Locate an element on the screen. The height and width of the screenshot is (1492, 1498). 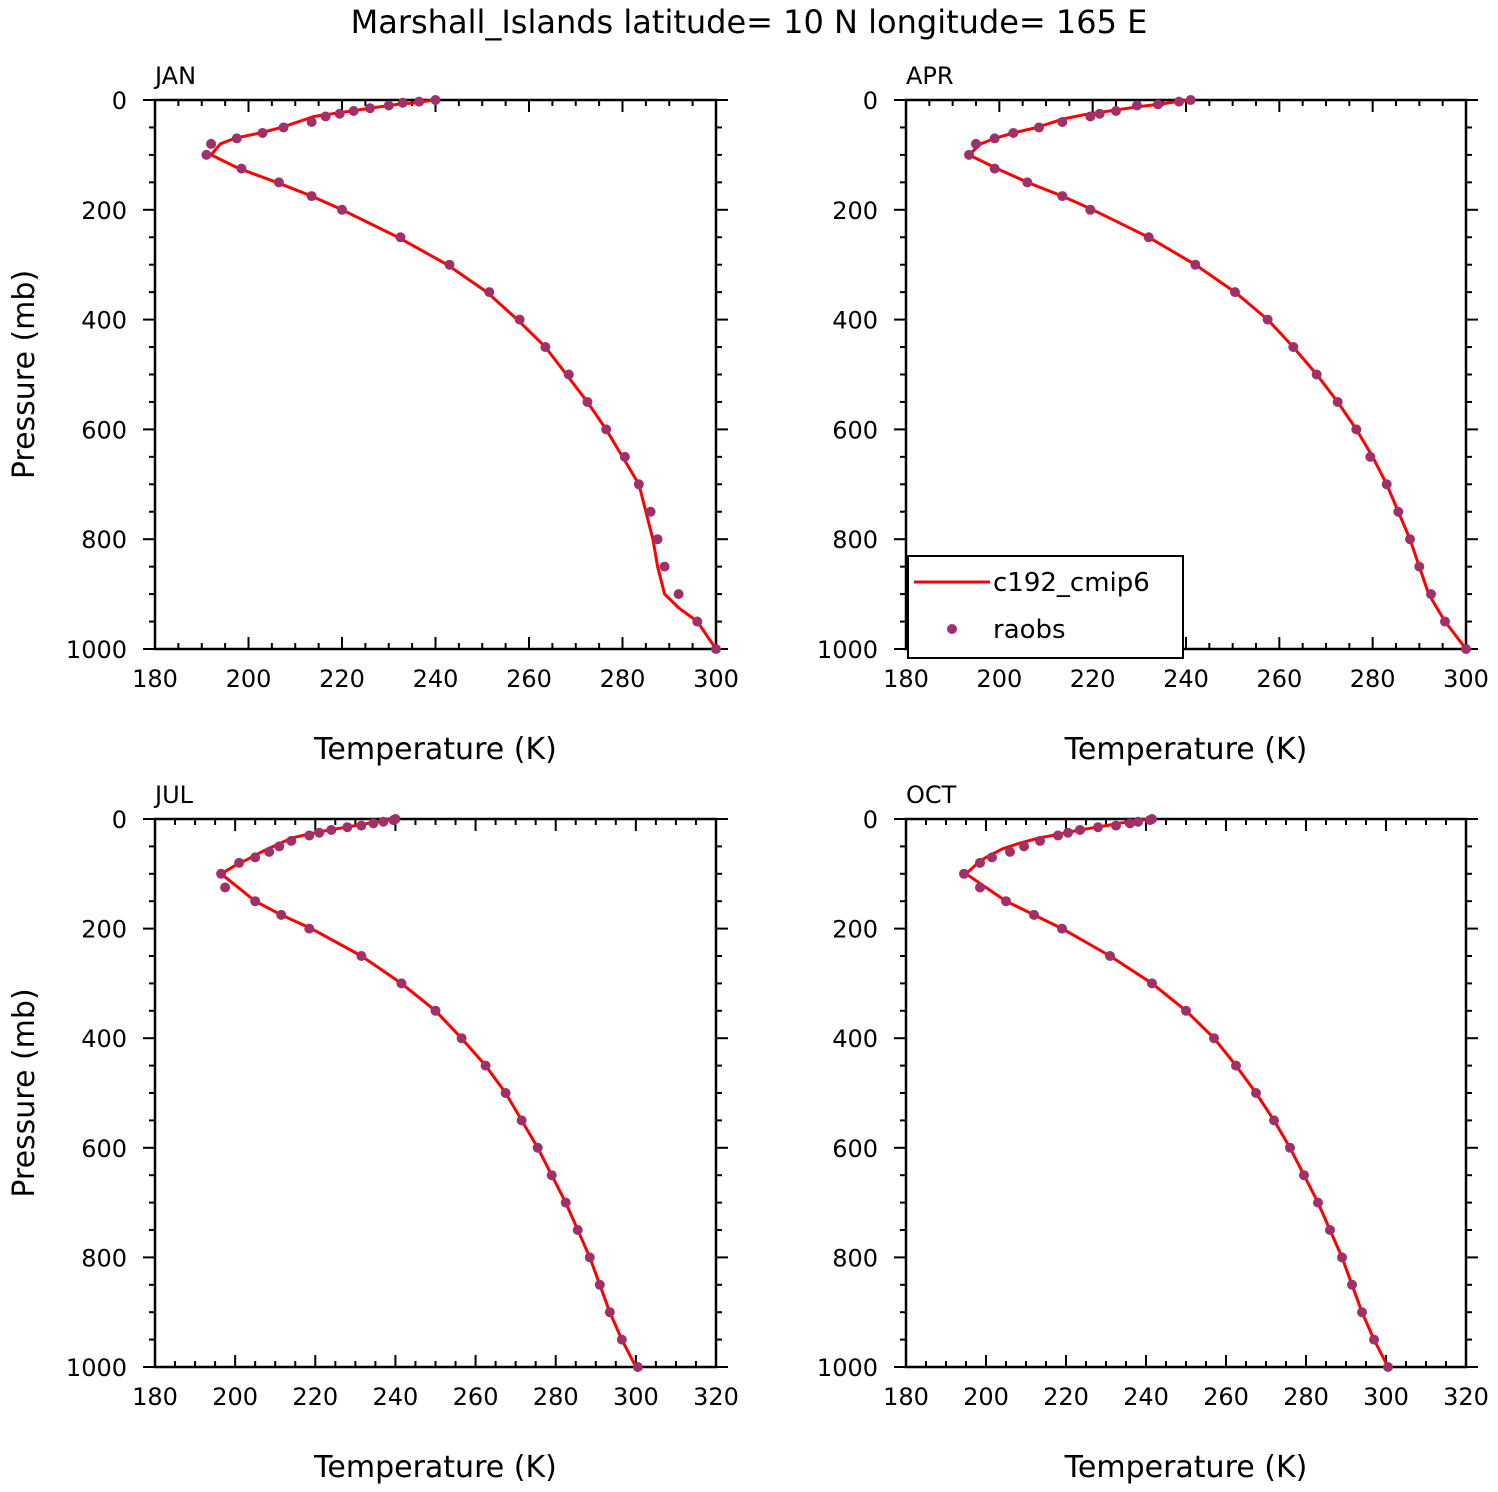
panel-label: JAN is located at coordinates (174, 76).